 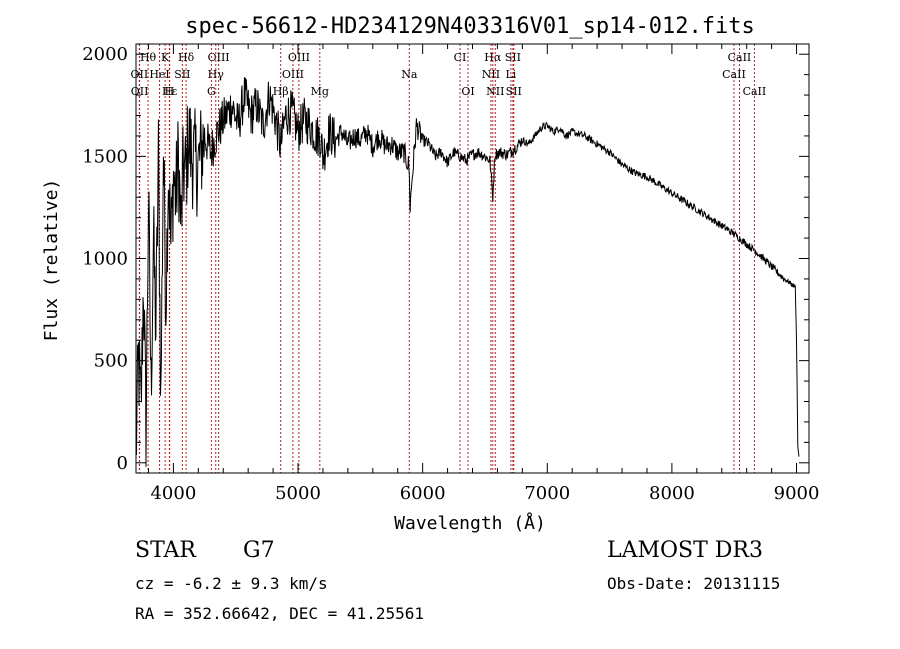 What do you see at coordinates (148, 57) in the screenshot?
I see `line-marker-label: Hθ` at bounding box center [148, 57].